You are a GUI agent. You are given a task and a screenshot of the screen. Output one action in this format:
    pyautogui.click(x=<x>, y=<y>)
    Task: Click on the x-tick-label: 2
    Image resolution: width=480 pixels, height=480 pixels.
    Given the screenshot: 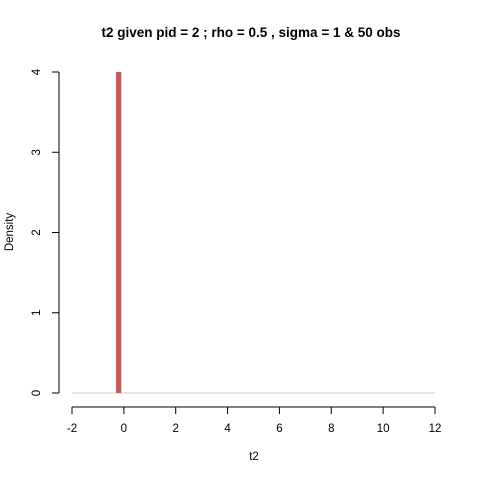 What is the action you would take?
    pyautogui.click(x=176, y=429)
    